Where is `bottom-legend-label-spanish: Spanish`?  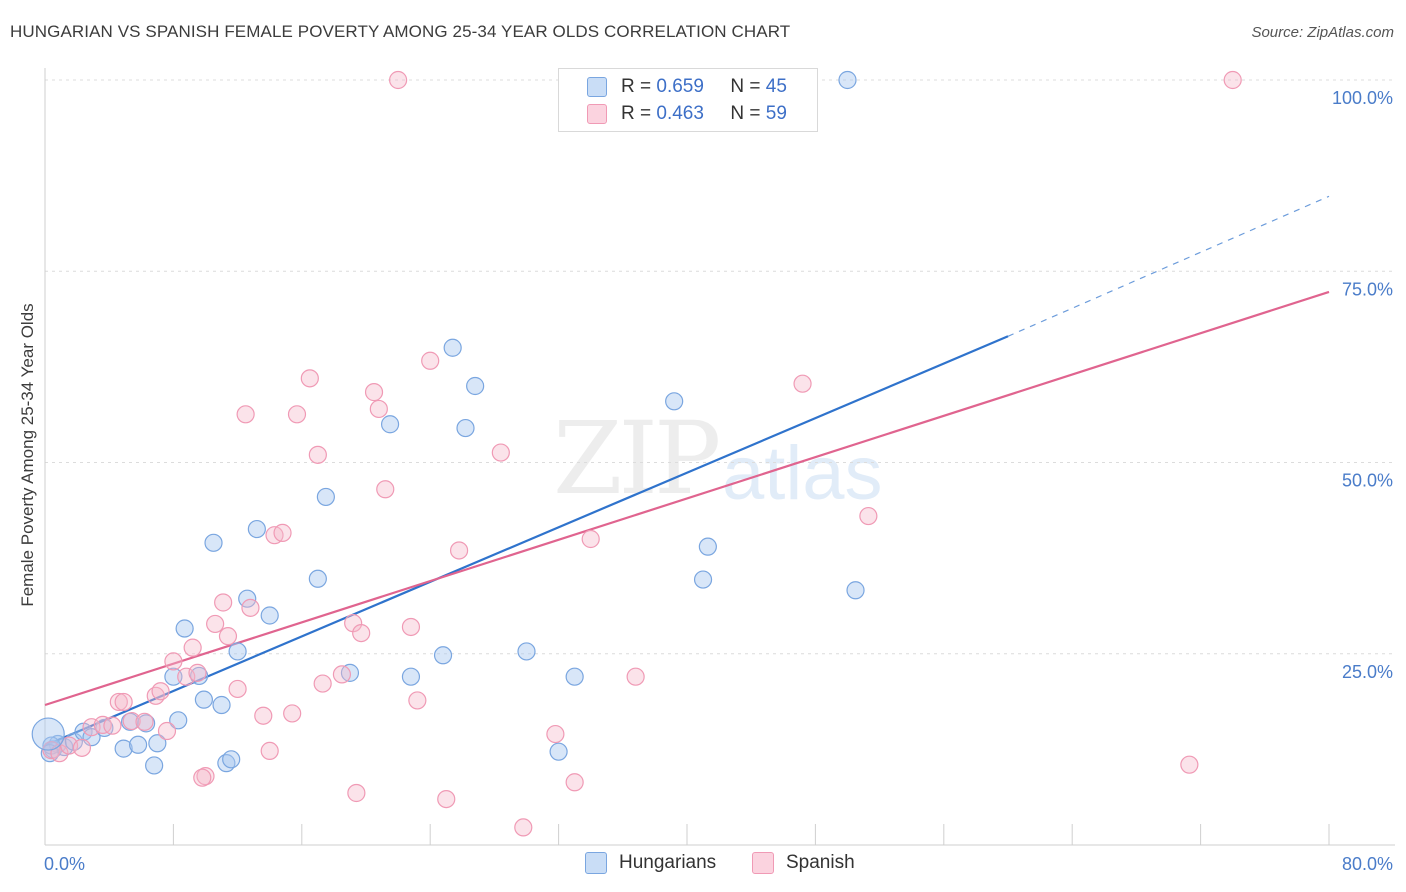
bottom-legend-label-spanish: Spanish is located at coordinates (820, 862).